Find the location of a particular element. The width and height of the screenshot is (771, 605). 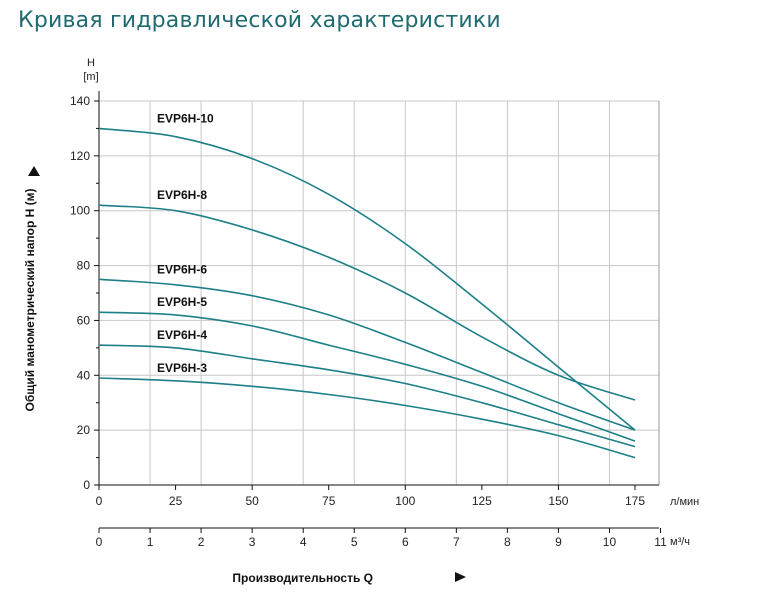

x-secondary-tick-label: 3 is located at coordinates (252, 542).